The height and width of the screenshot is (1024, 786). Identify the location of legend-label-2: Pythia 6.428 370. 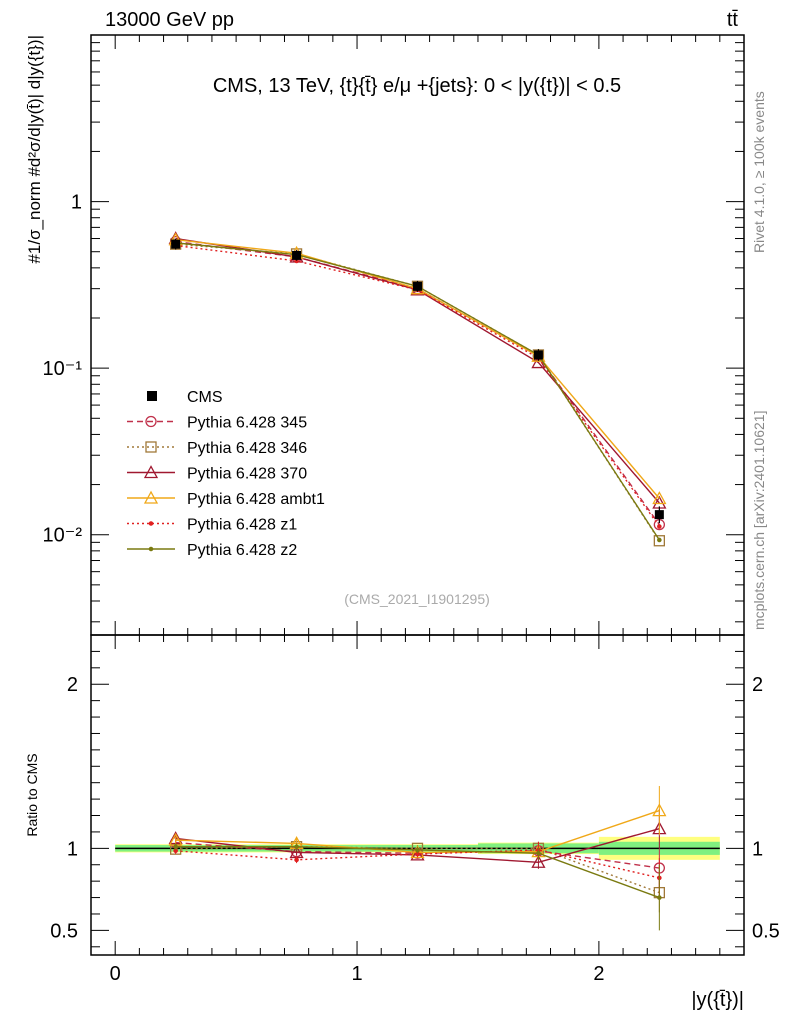
(247, 474).